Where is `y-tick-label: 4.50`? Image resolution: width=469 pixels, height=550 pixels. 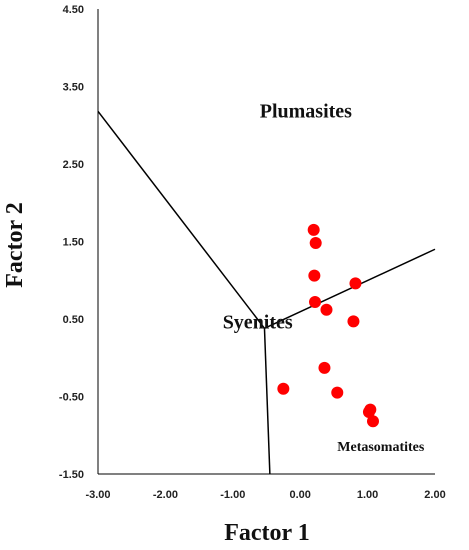 y-tick-label: 4.50 is located at coordinates (73, 10).